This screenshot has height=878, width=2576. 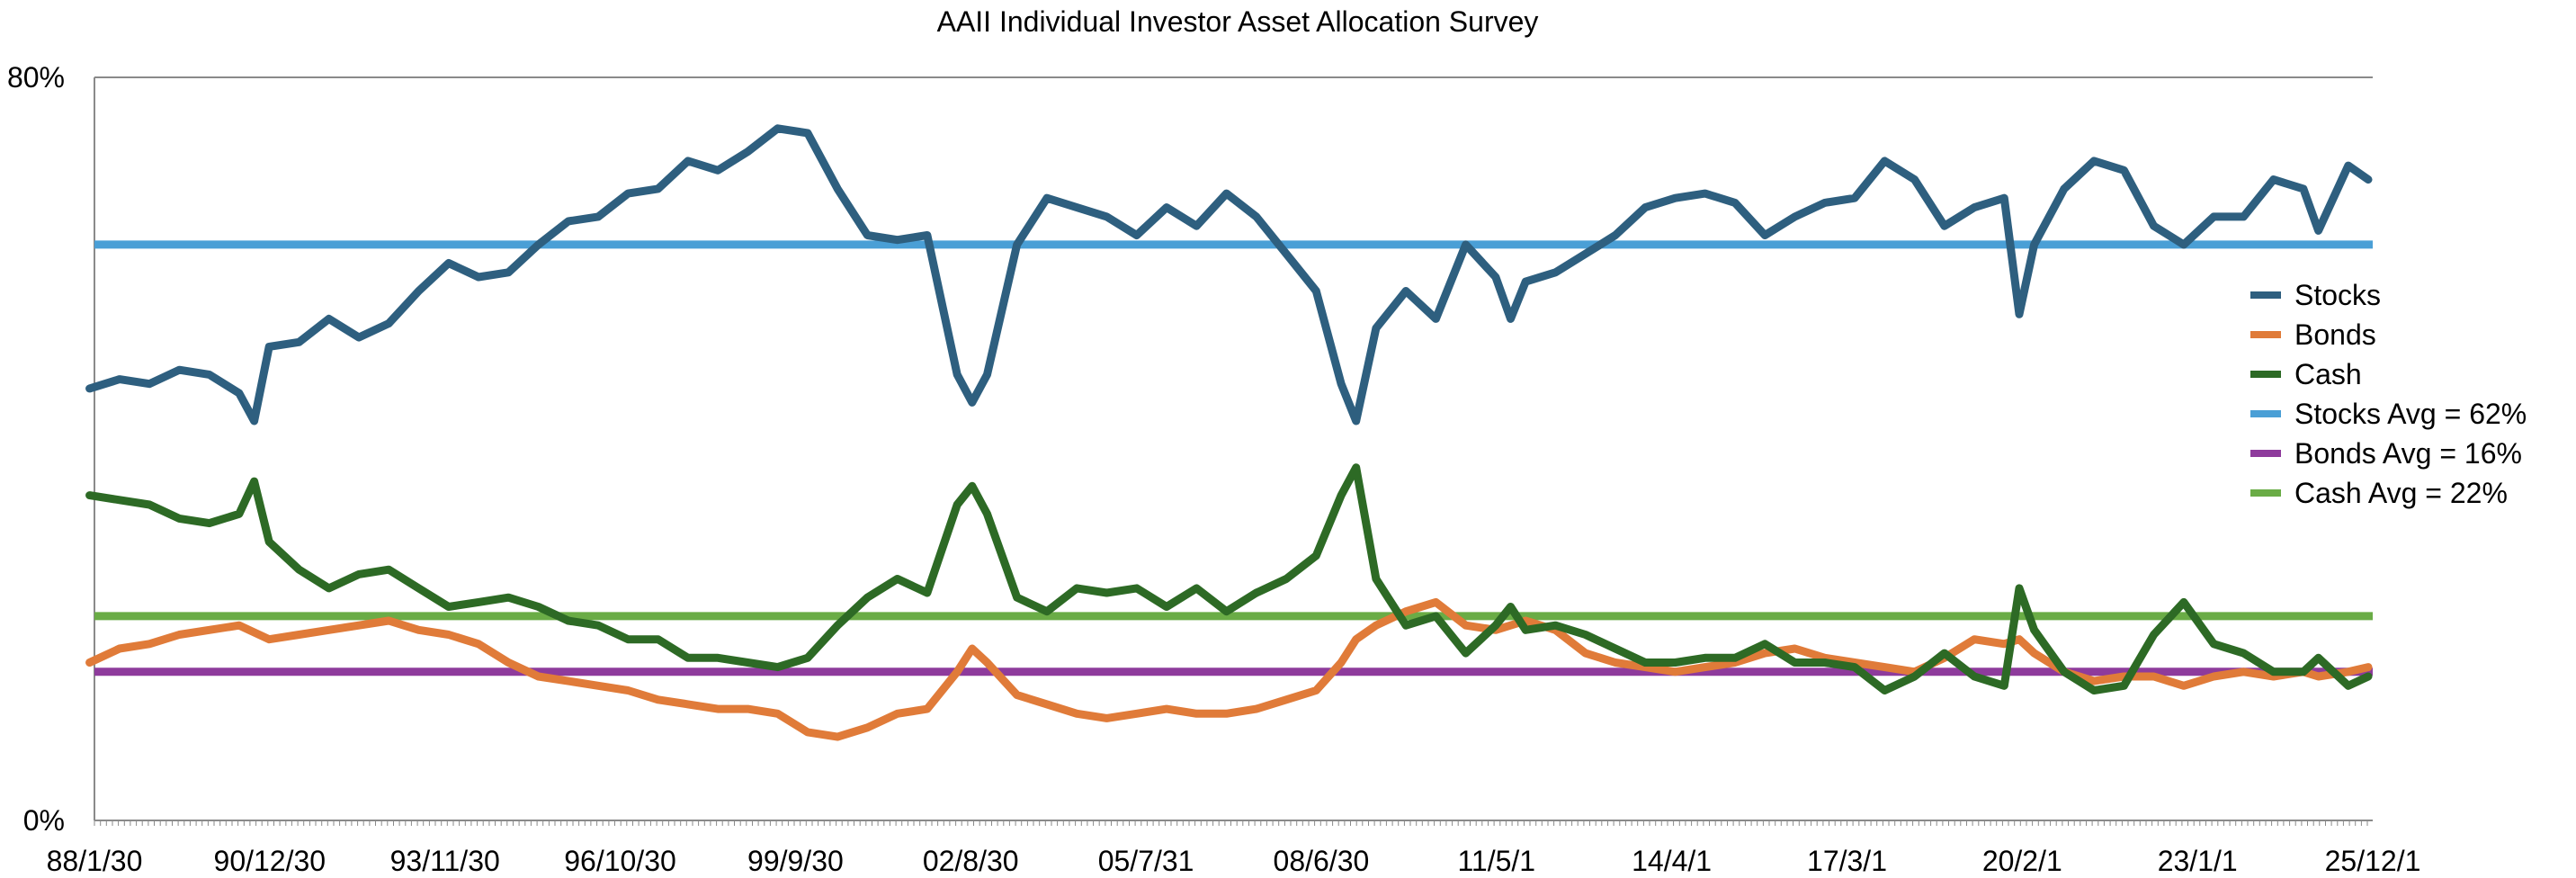 What do you see at coordinates (2401, 493) in the screenshot?
I see `legend-label: Cash Avg = 22%` at bounding box center [2401, 493].